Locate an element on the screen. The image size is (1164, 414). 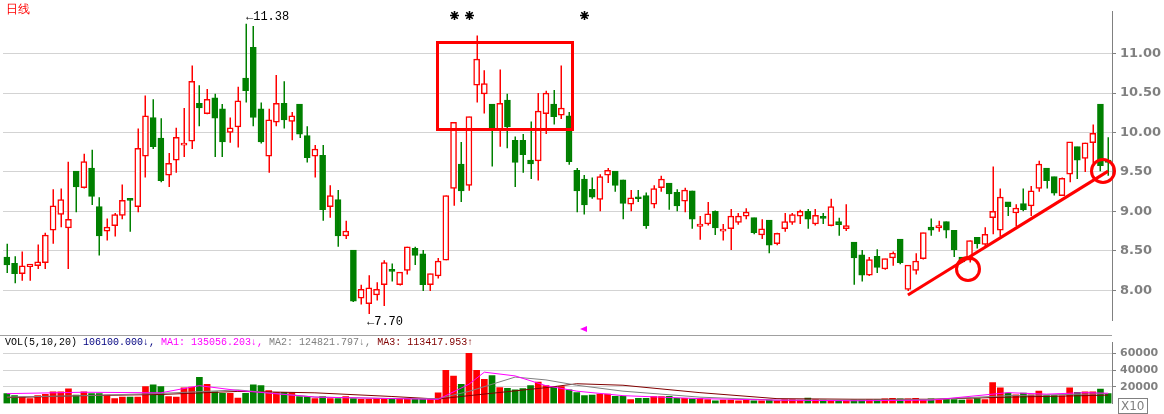
annotation: ←11.38 is located at coordinates (268, 17).